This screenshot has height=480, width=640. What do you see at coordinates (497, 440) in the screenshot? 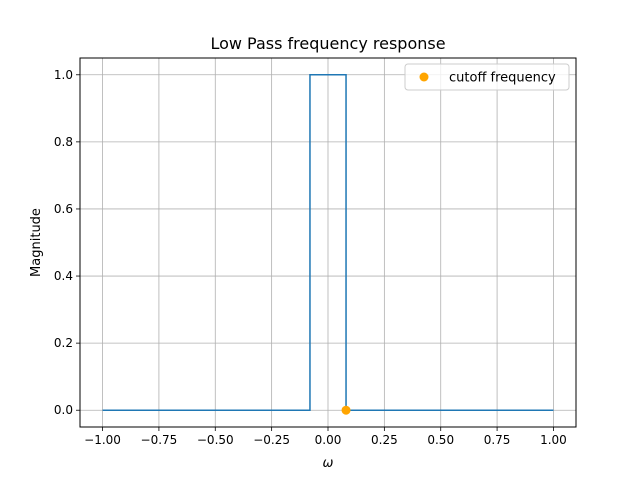
I see `x-tick-label: 0.75` at bounding box center [497, 440].